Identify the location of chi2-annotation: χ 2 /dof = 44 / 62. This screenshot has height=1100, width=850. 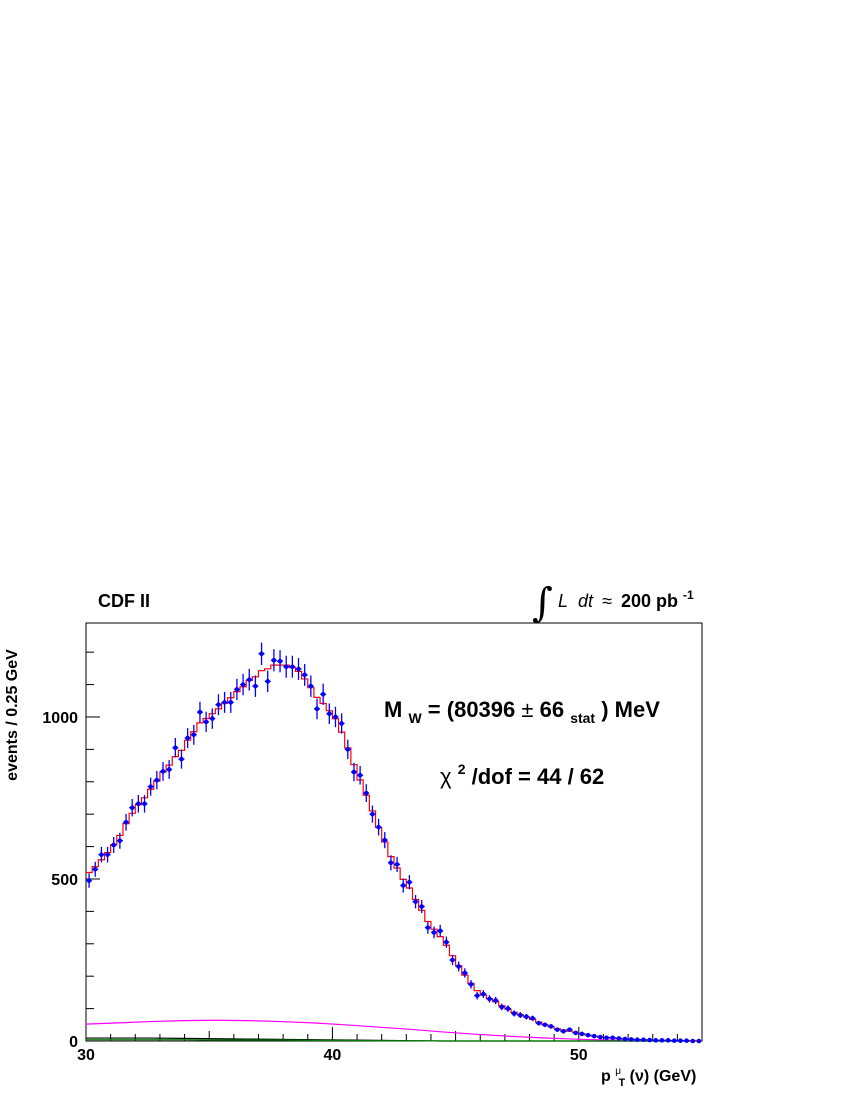
(522, 771).